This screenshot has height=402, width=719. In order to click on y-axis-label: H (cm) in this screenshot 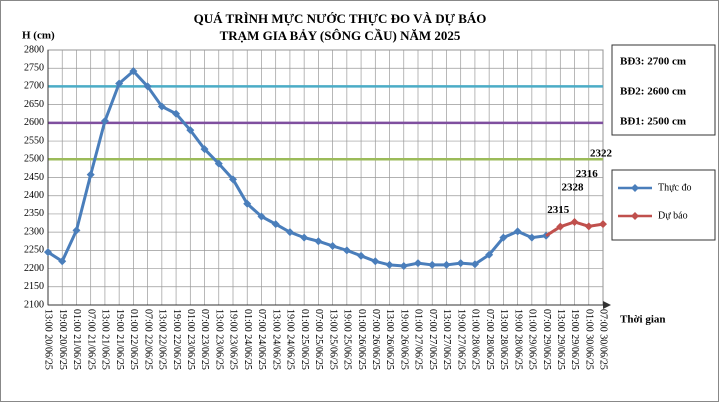, I will do `click(38, 36)`.